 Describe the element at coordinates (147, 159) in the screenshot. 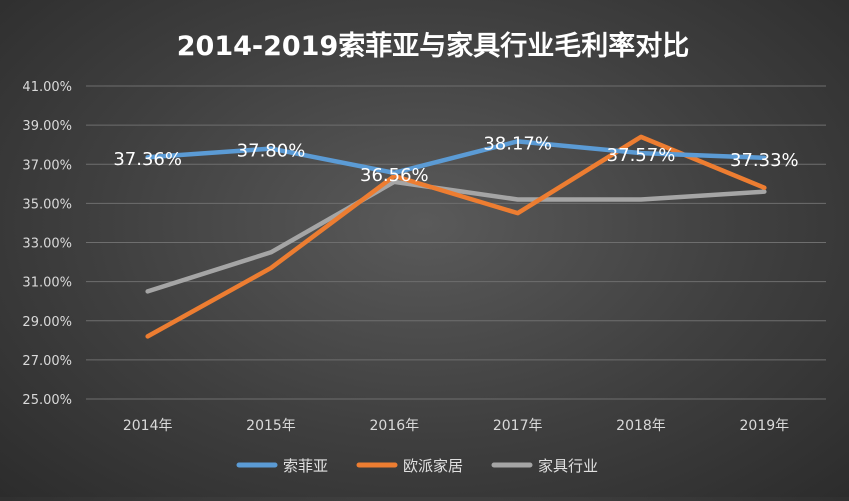

I see `data-label: 37.36%` at that location.